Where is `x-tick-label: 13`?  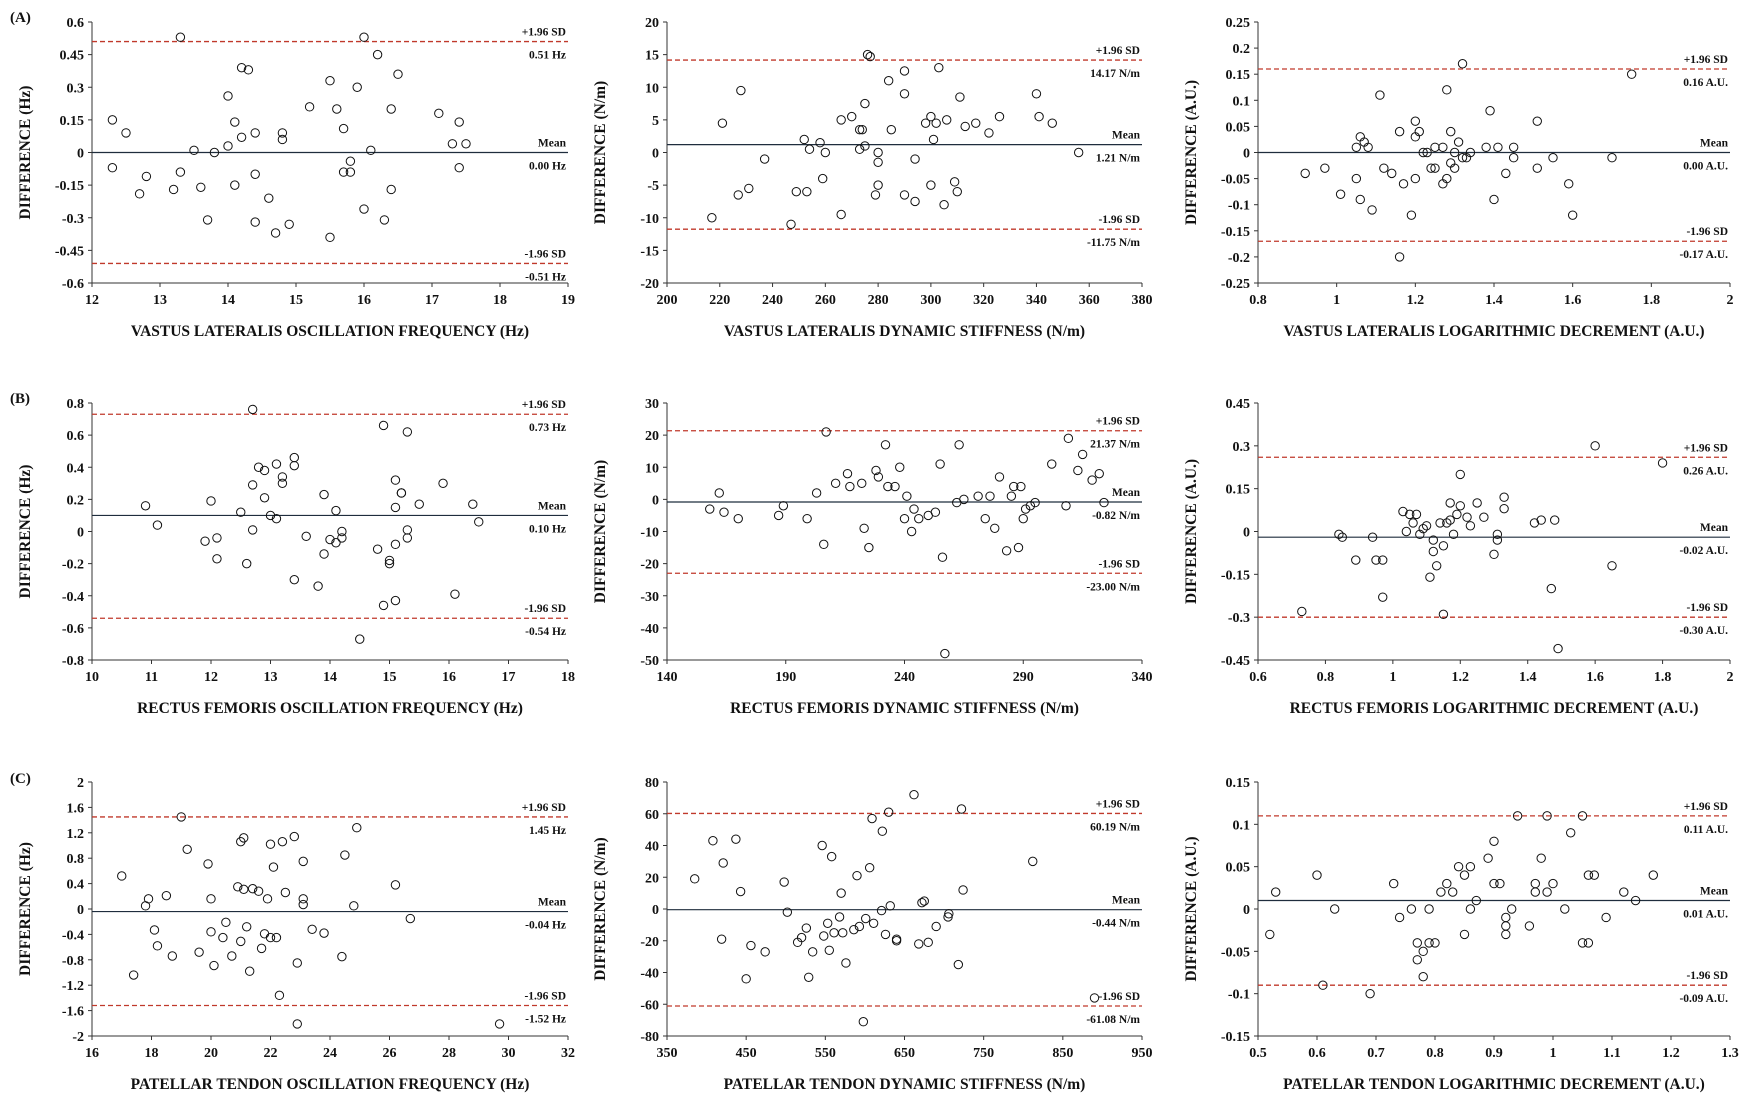 x-tick-label: 13 is located at coordinates (271, 677).